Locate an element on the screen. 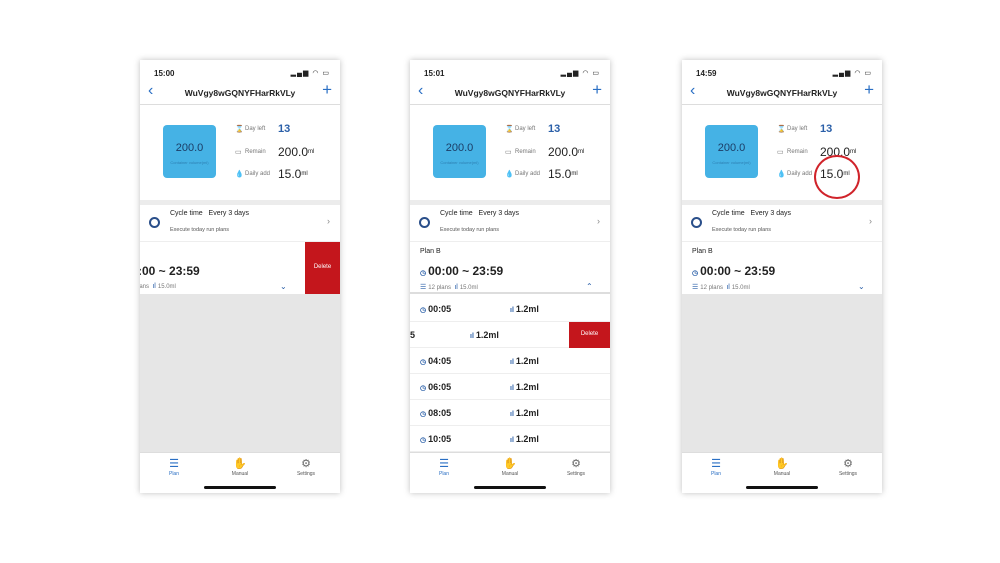  section-divider is located at coordinates (782, 202).